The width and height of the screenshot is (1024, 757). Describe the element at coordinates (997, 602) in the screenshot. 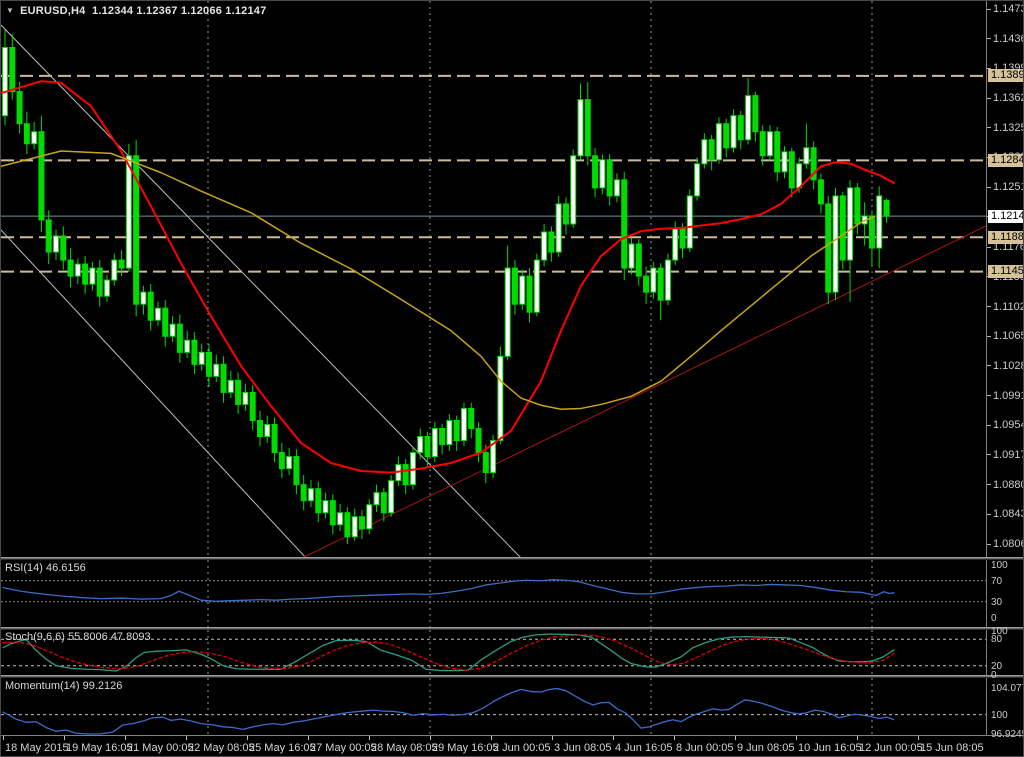

I see `rsi-scale-label: 30` at that location.